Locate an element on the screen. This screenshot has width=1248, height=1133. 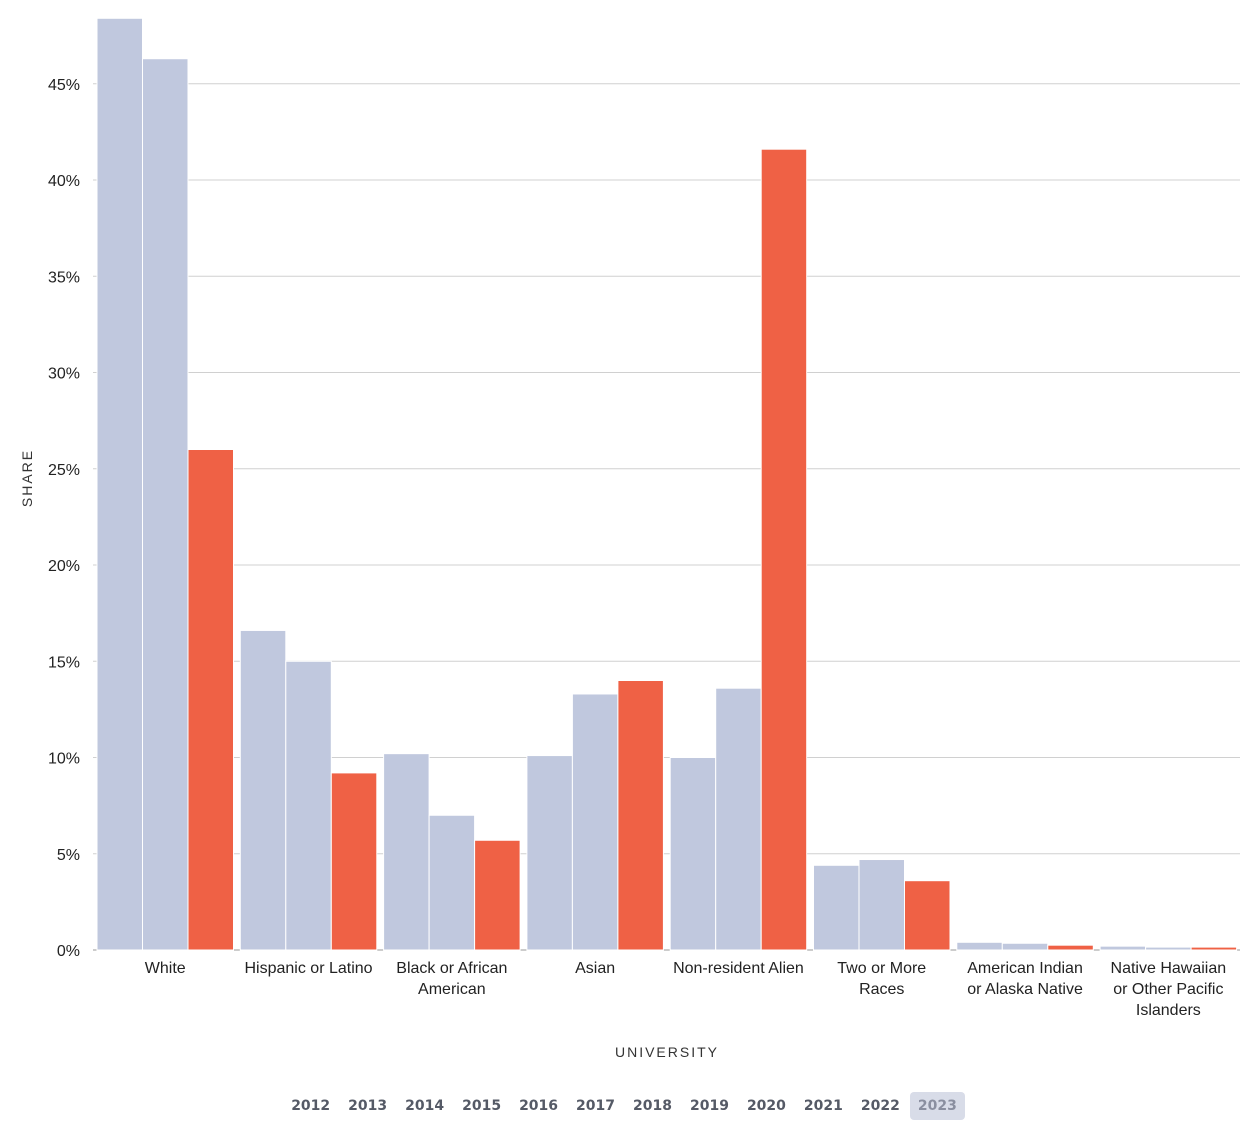
y-tick-label: 10% is located at coordinates (64, 759).